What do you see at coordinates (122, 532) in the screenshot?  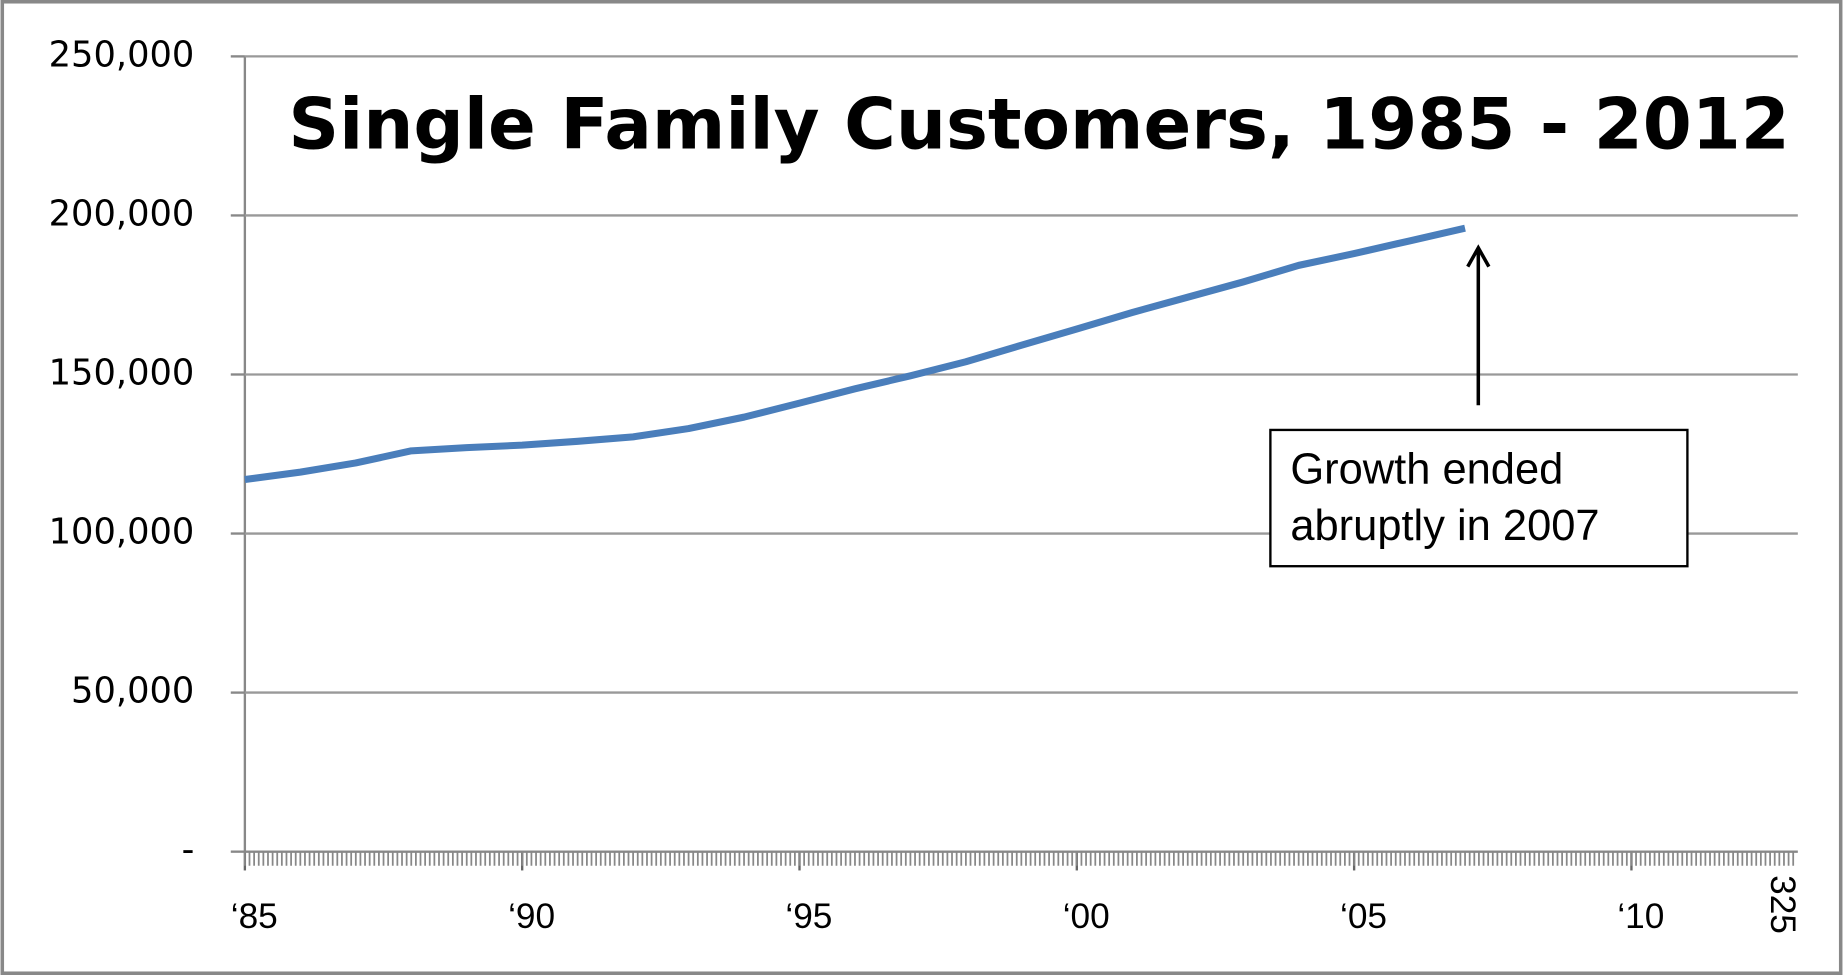 I see `y-tick-label: 100,000` at bounding box center [122, 532].